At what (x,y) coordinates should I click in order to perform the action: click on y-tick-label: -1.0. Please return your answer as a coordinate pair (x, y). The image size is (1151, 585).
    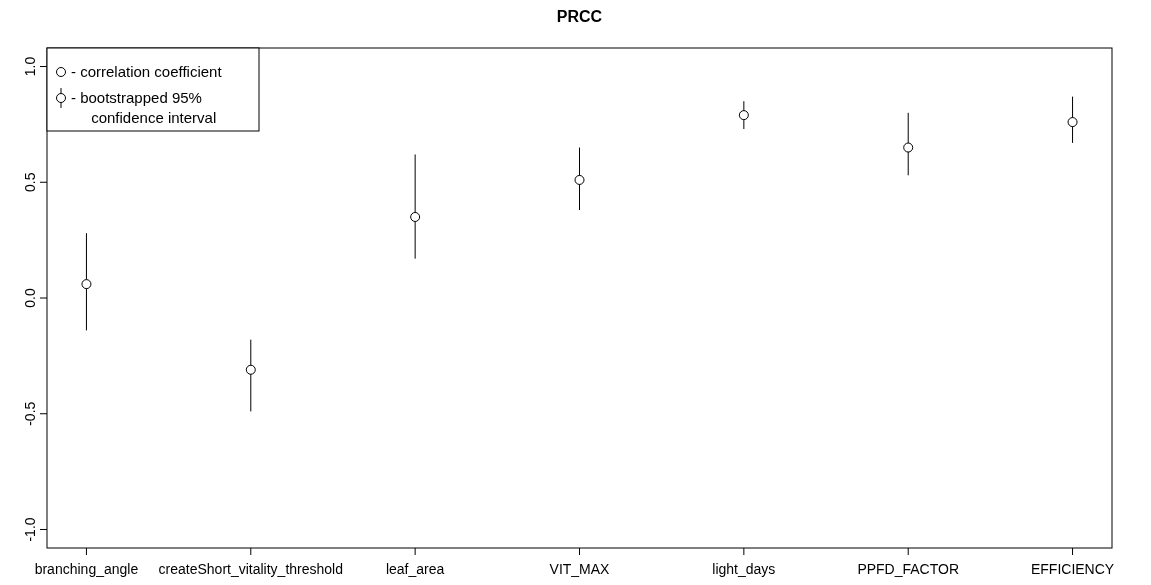
    Looking at the image, I should click on (30, 529).